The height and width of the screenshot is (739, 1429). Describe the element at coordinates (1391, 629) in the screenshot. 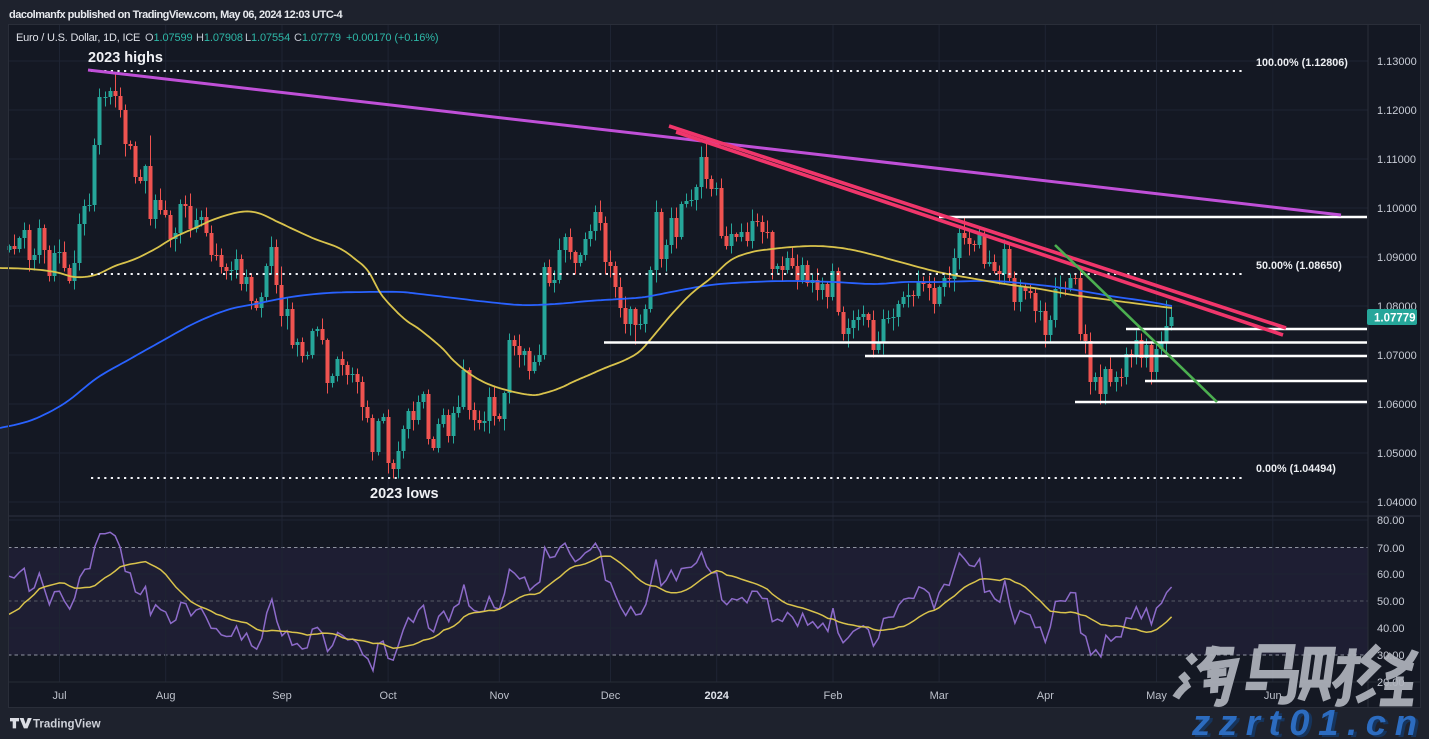

I see `svg-text: 40.00` at that location.